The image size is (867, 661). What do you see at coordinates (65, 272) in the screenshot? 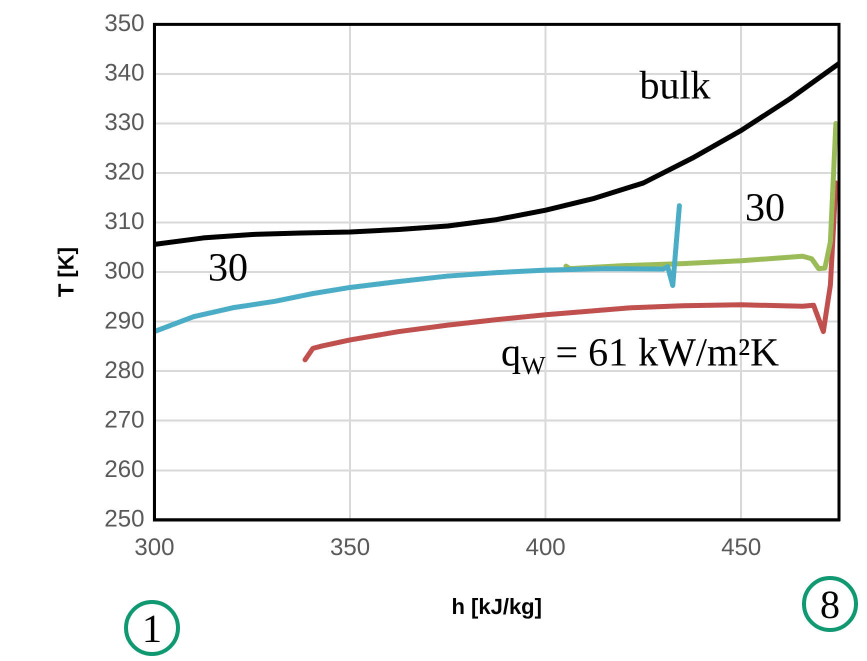
I see `y-axis-title: T [K]` at bounding box center [65, 272].